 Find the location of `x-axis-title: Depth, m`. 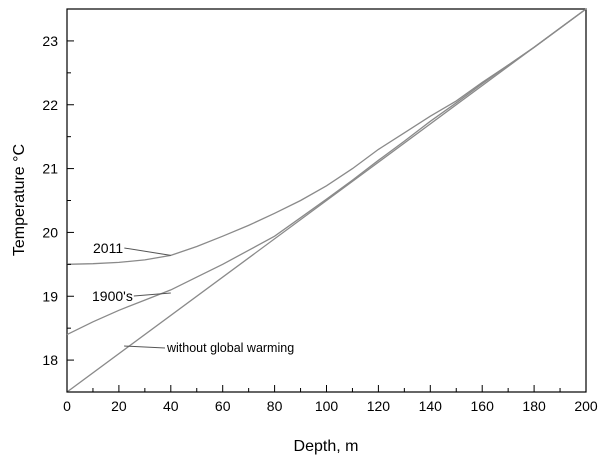

x-axis-title: Depth, m is located at coordinates (326, 446).